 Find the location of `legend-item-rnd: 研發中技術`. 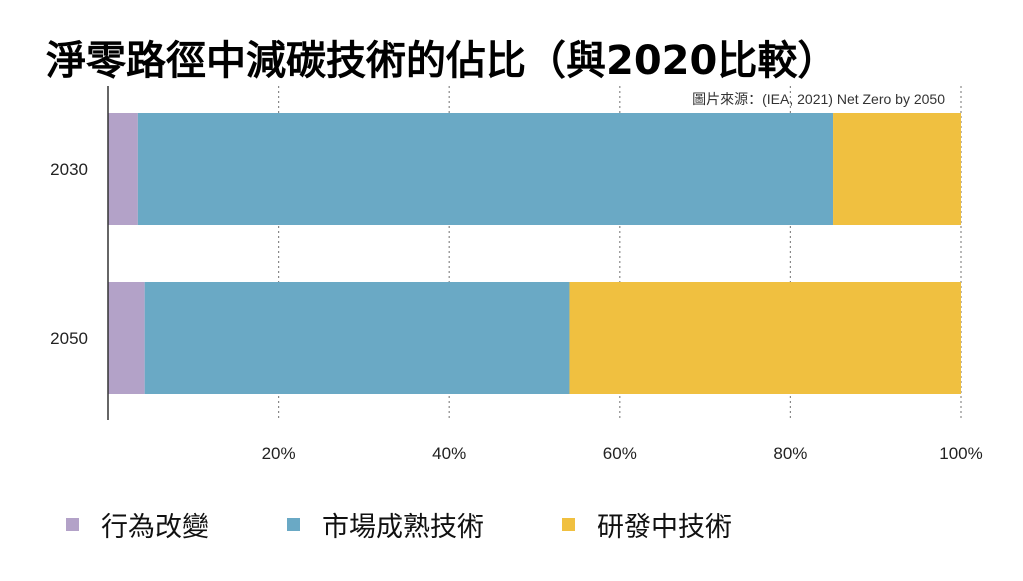

legend-item-rnd: 研發中技術 is located at coordinates (647, 524).